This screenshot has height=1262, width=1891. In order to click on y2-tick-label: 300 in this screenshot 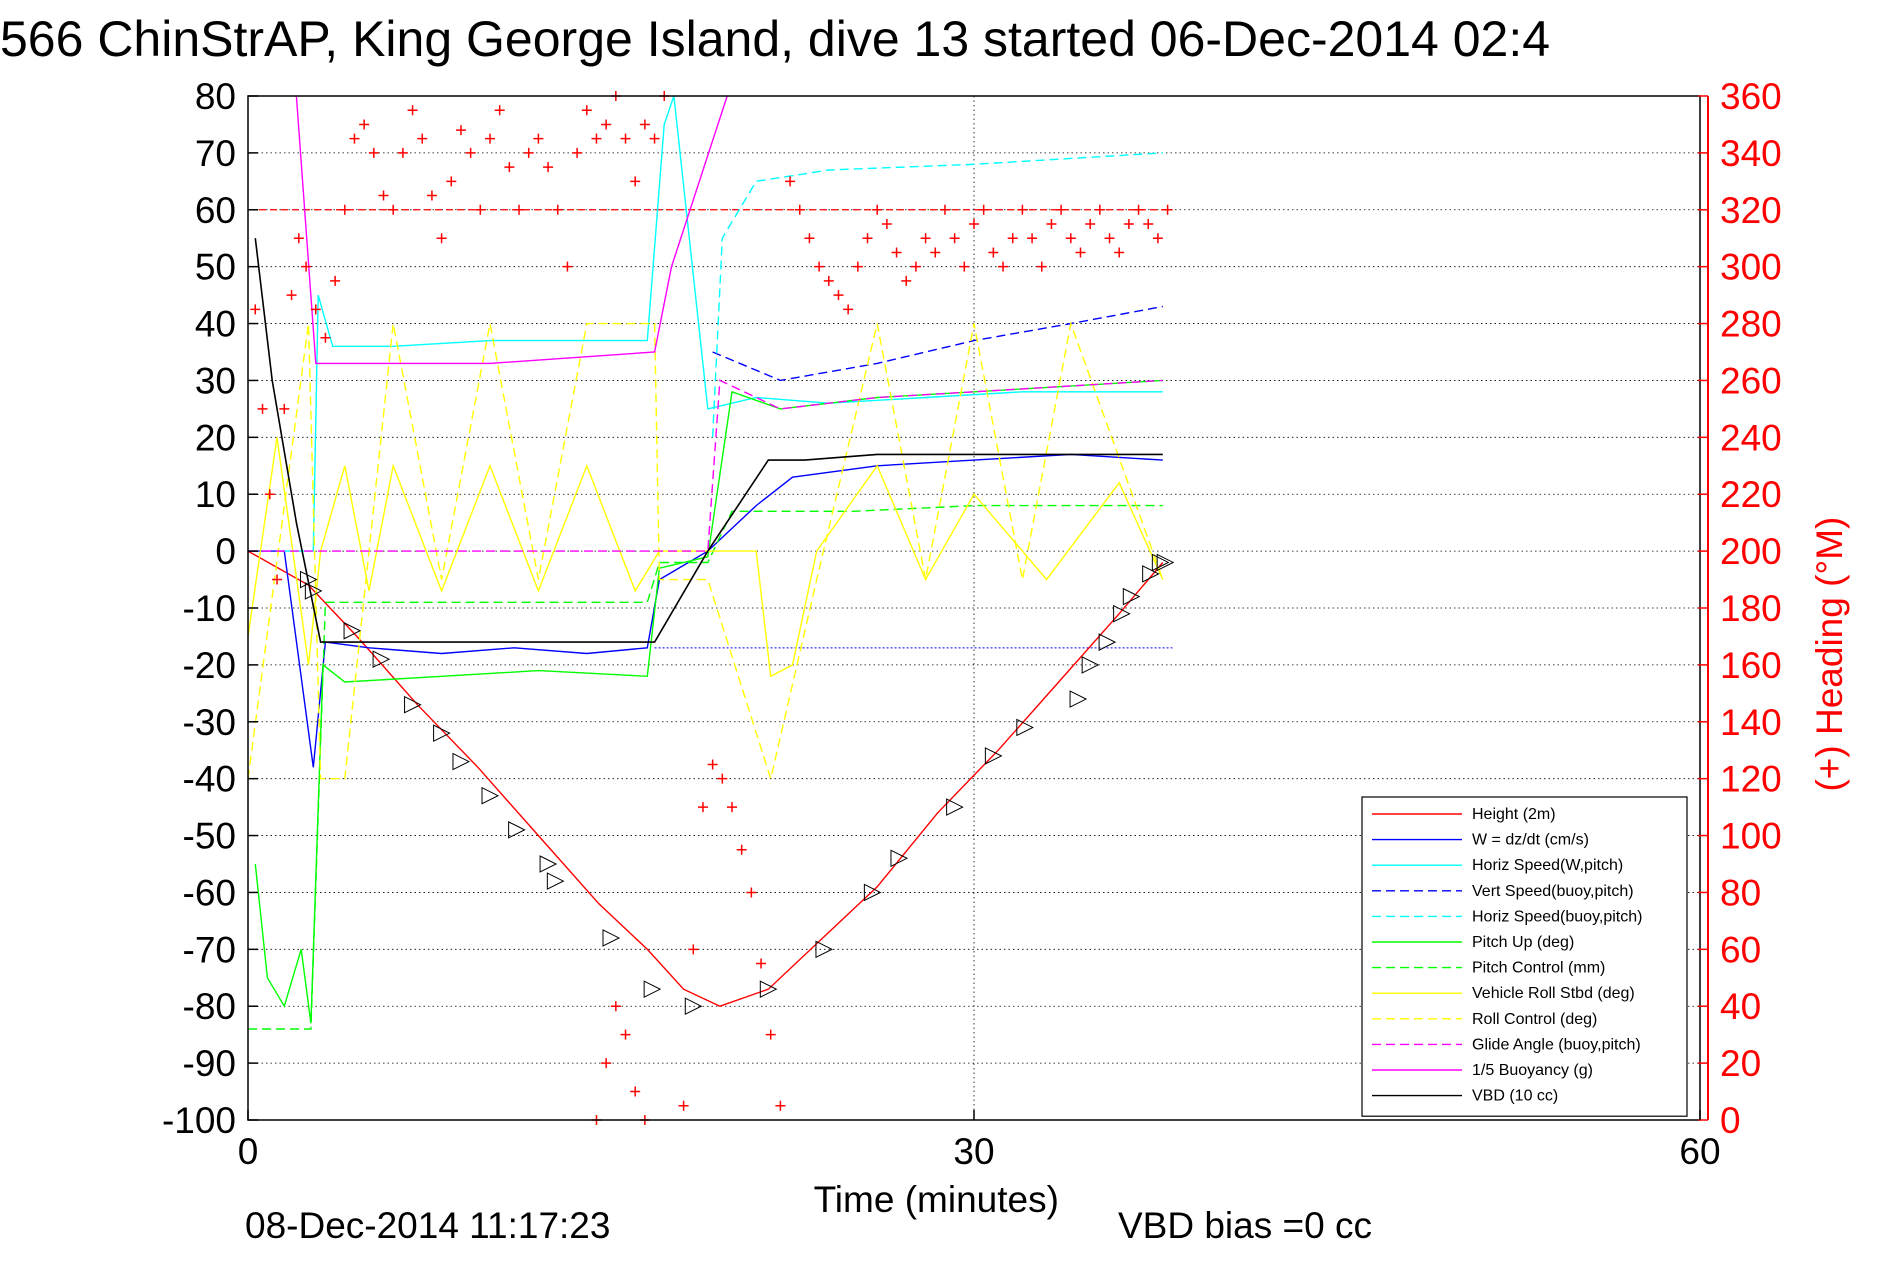, I will do `click(1751, 267)`.